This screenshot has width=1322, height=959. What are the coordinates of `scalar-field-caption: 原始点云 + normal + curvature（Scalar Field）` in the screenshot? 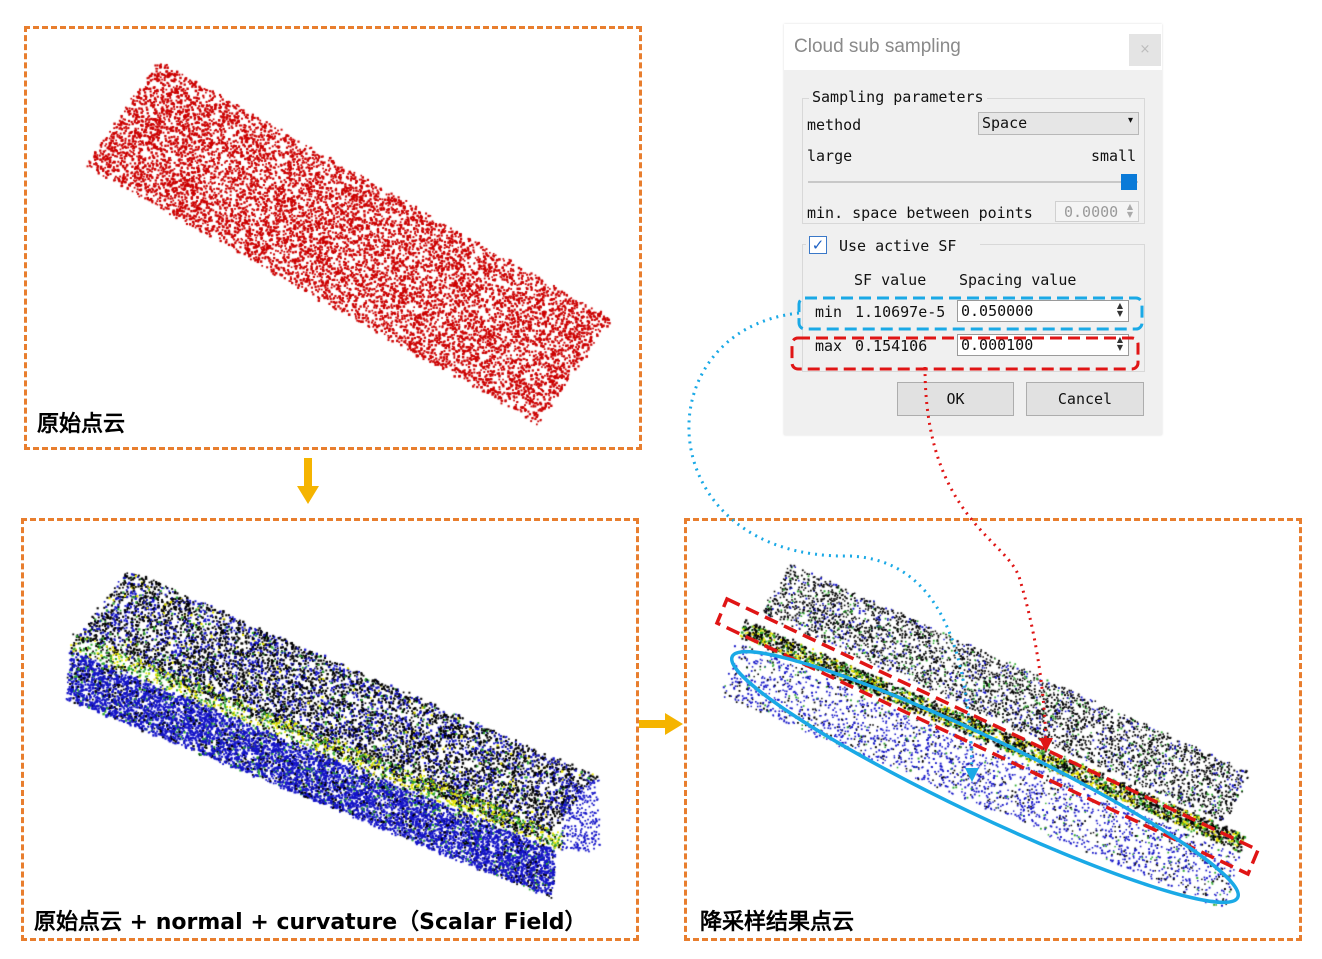 It's located at (310, 922).